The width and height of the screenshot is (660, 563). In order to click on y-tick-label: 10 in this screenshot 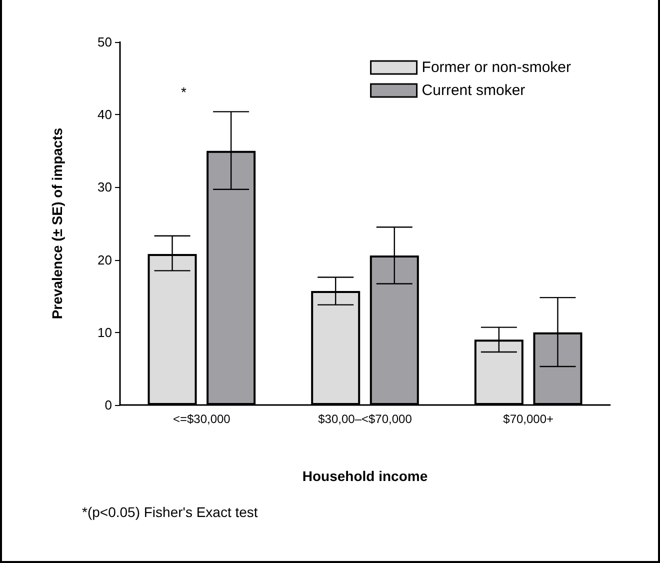, I will do `click(105, 332)`.